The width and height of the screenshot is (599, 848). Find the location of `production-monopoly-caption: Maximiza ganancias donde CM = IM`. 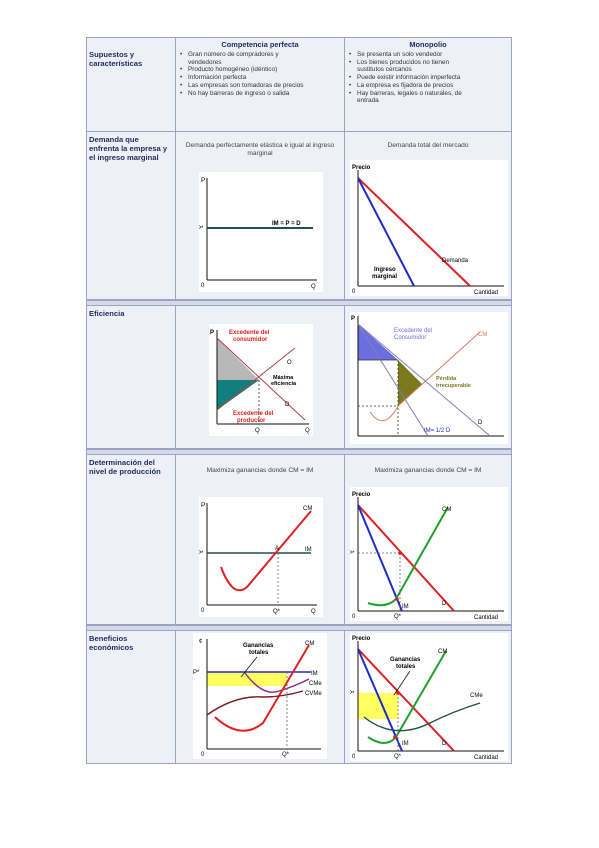

production-monopoly-caption: Maximiza ganancias donde CM = IM is located at coordinates (428, 470).